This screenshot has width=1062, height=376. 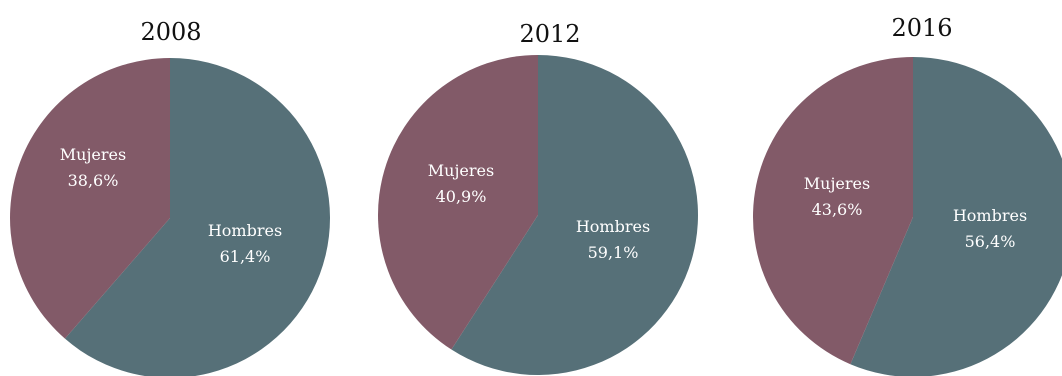 What do you see at coordinates (93, 154) in the screenshot?
I see `slice-label-mujeres-2008: Mujeres` at bounding box center [93, 154].